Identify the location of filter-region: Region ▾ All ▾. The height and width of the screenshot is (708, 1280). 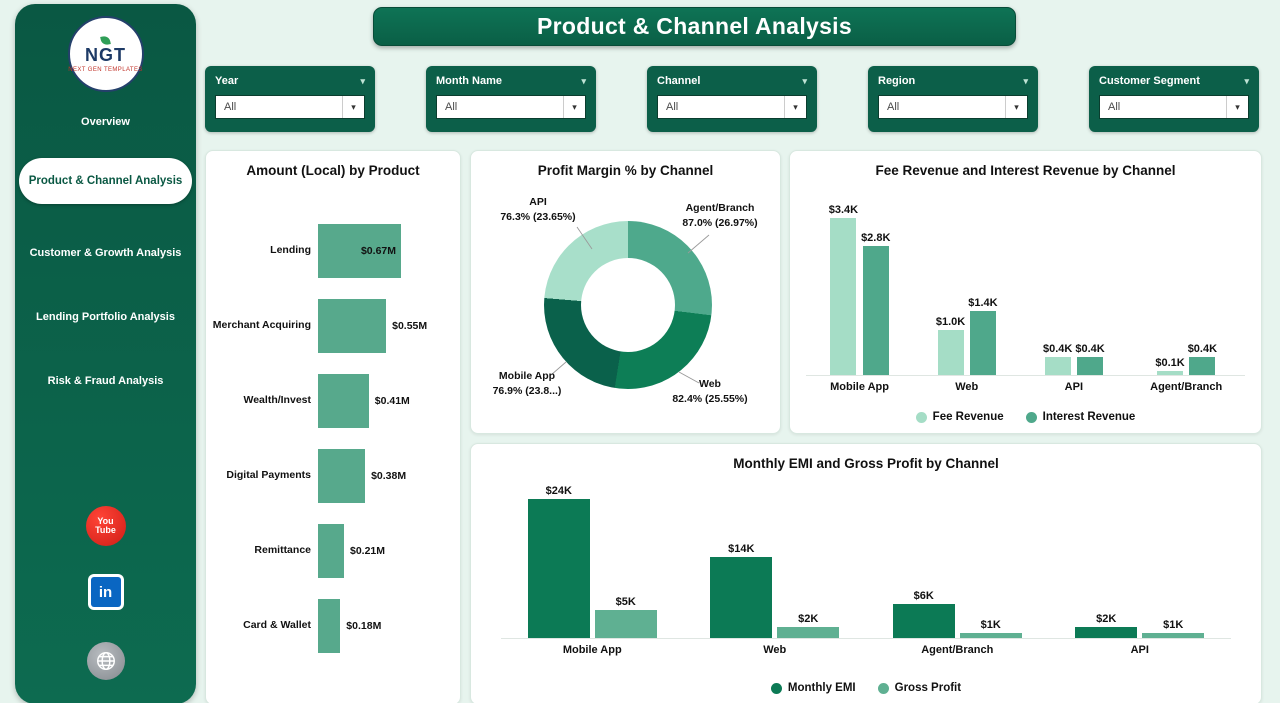
(953, 99).